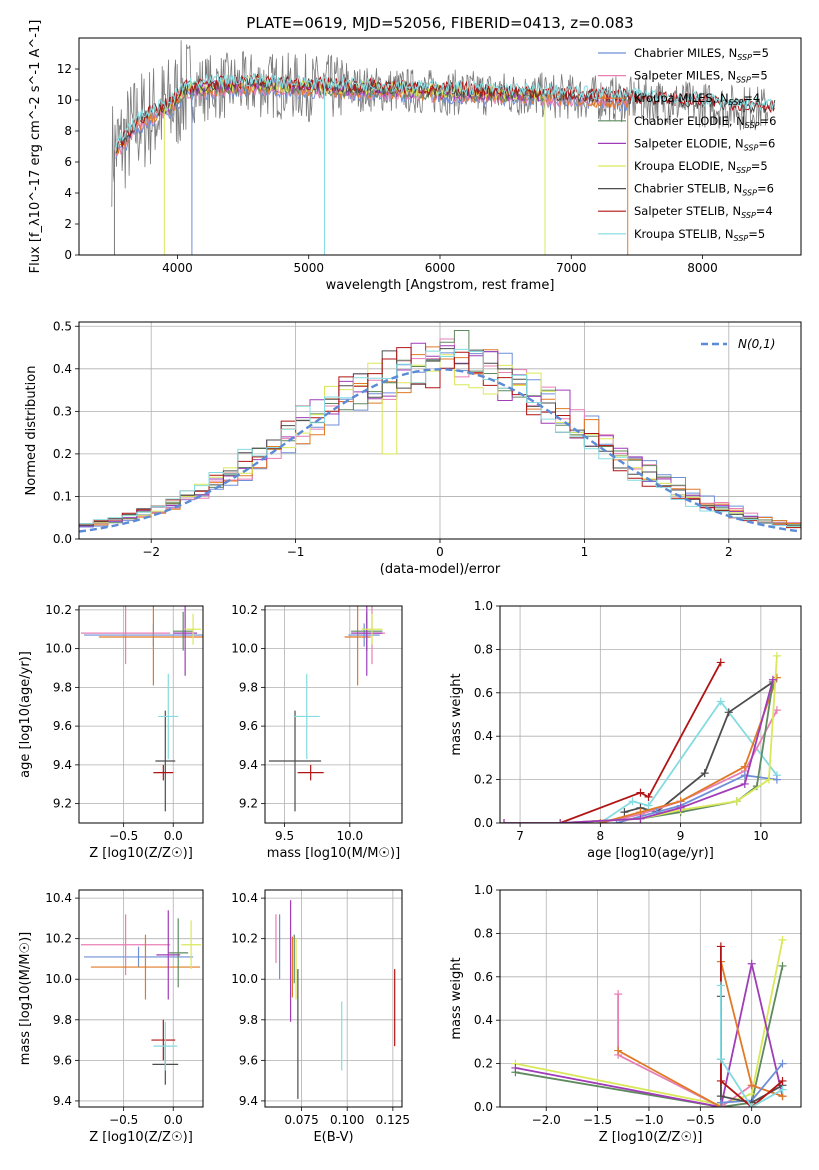 This screenshot has width=819, height=1170. I want to click on residuals-ytick-label: 0.4, so click(62, 369).